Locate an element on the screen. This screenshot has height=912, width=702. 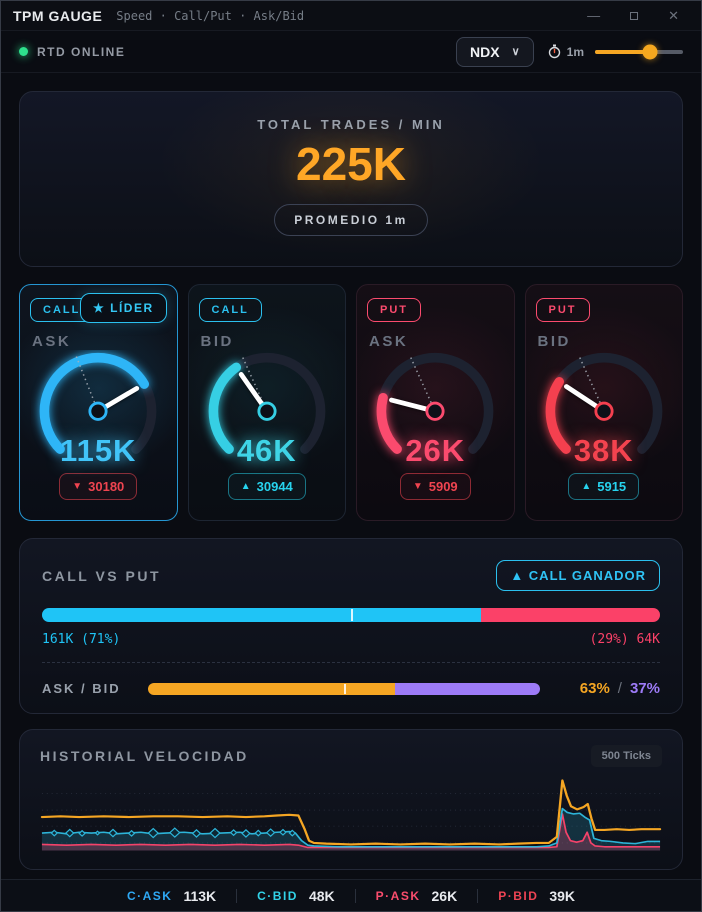
interval-slider is located at coordinates (639, 51).